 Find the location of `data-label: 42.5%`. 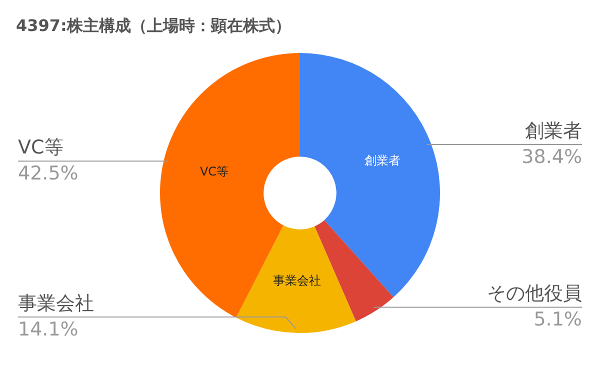

data-label: 42.5% is located at coordinates (48, 173).